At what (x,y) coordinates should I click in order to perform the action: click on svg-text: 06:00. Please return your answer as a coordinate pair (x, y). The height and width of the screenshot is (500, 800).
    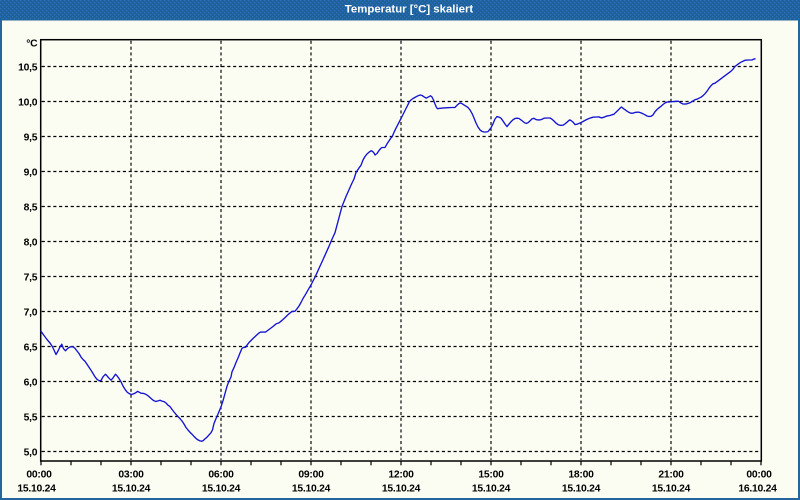
    Looking at the image, I should click on (221, 475).